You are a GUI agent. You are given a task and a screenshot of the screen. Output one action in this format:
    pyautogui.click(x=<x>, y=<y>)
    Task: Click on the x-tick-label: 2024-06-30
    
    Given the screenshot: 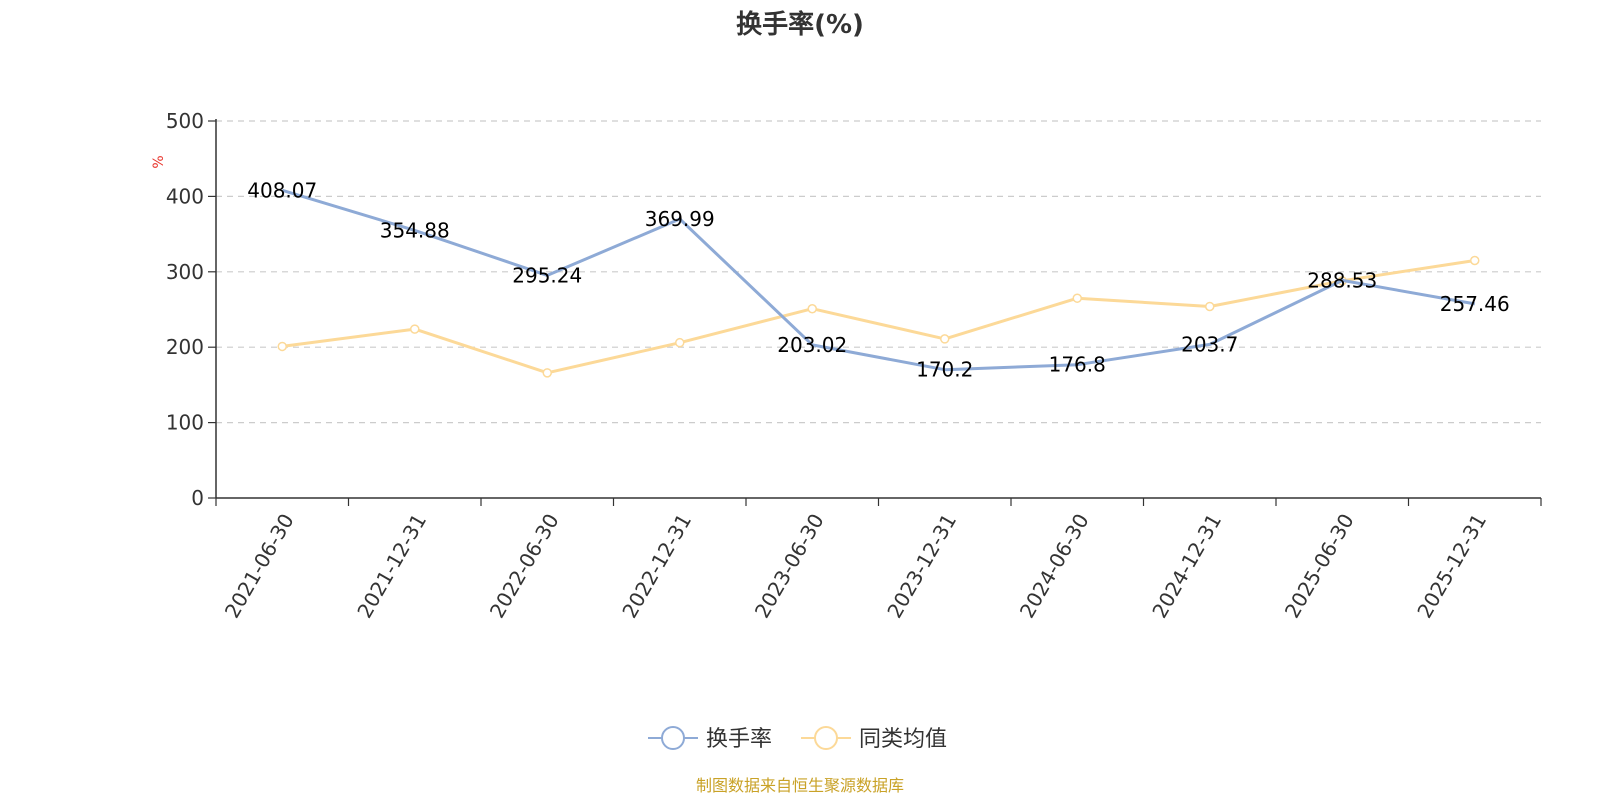 What is the action you would take?
    pyautogui.click(x=1054, y=566)
    